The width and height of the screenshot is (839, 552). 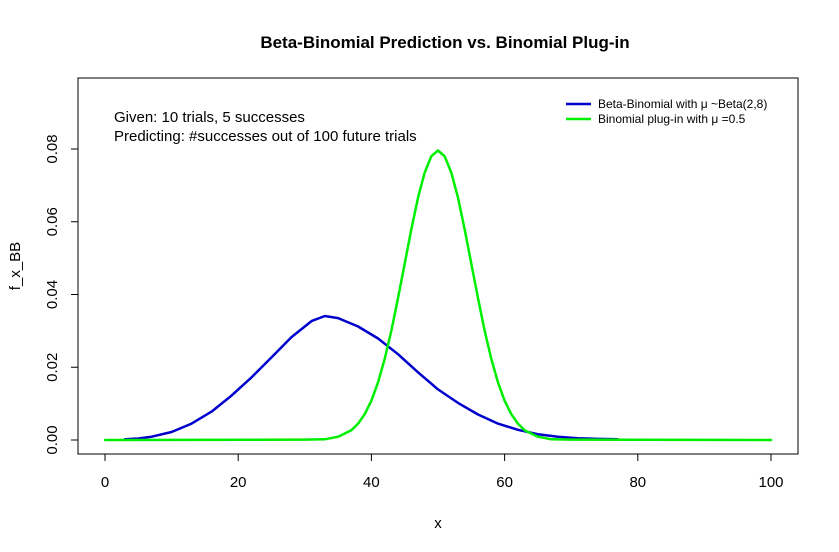 I want to click on x-tick-label: 0, so click(x=105, y=482).